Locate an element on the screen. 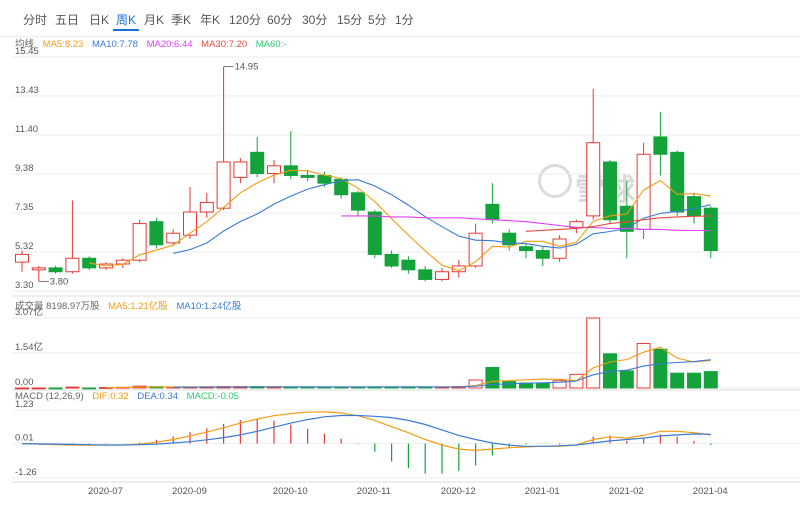 This screenshot has width=800, height=512. tab-6: 年K is located at coordinates (210, 20).